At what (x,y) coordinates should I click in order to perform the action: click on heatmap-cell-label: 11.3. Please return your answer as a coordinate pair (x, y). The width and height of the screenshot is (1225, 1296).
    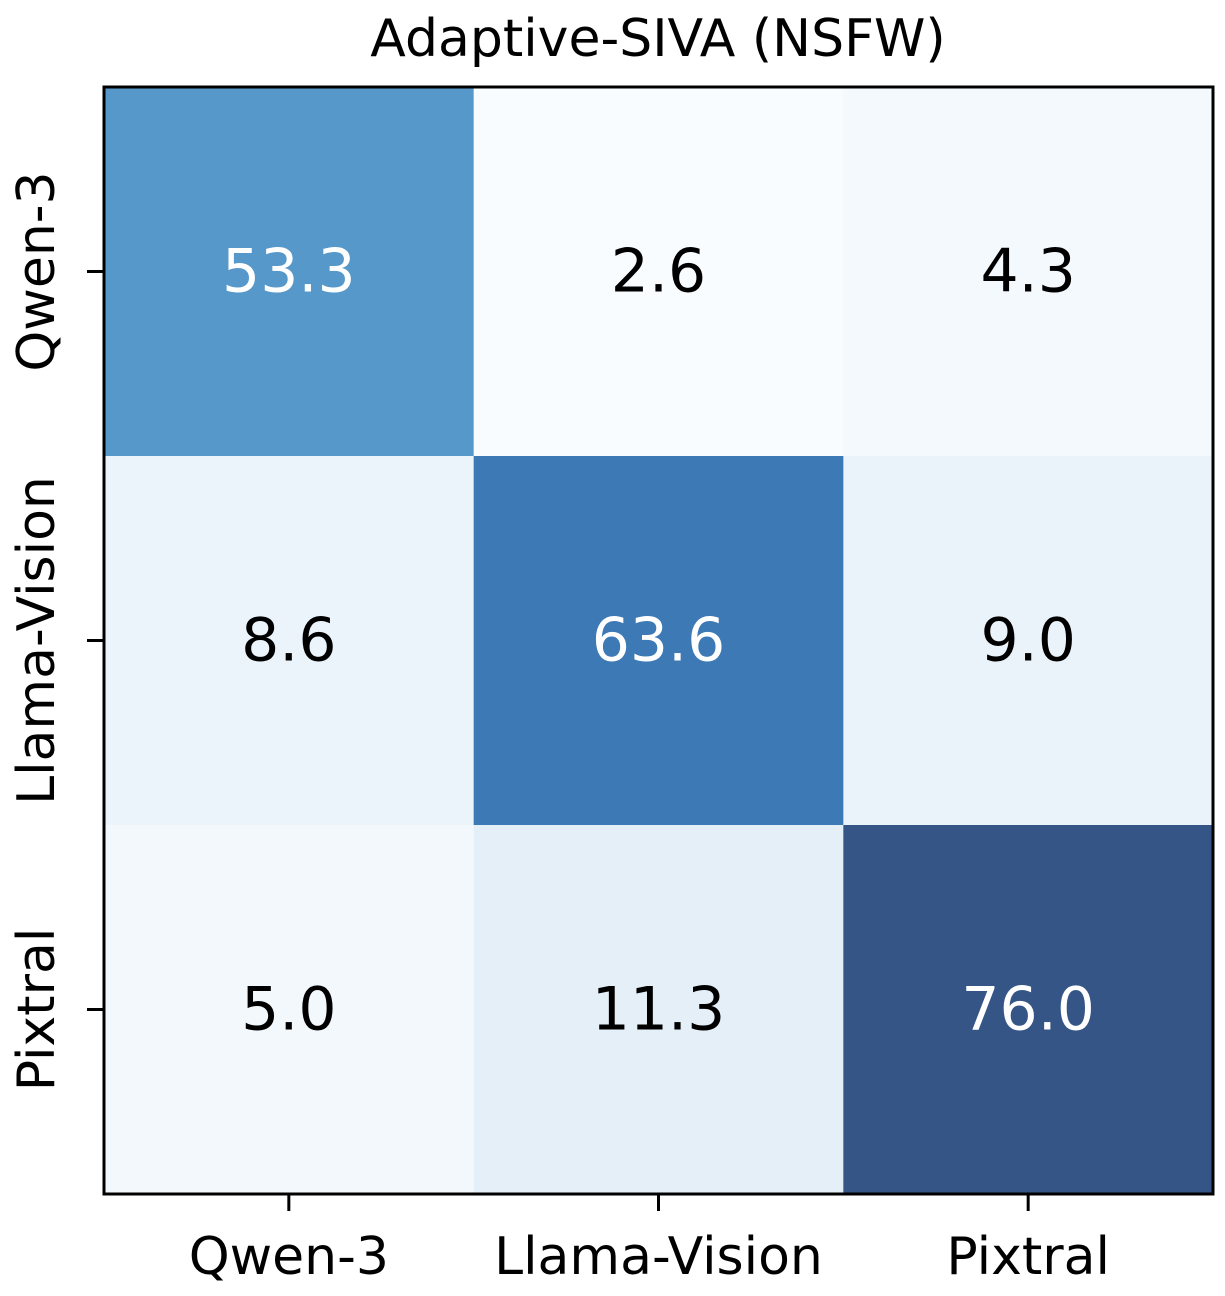
    Looking at the image, I should click on (659, 1010).